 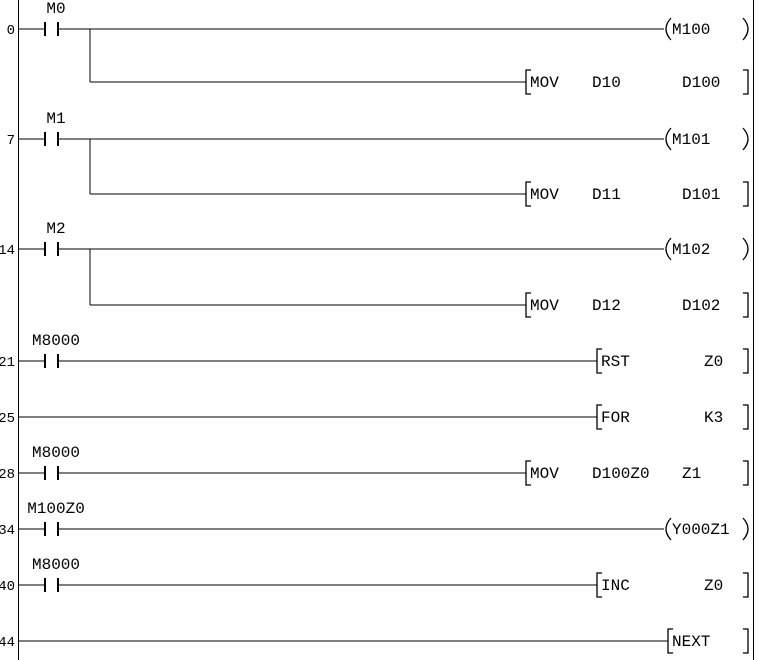 I want to click on instruction-source: D12, so click(x=606, y=306).